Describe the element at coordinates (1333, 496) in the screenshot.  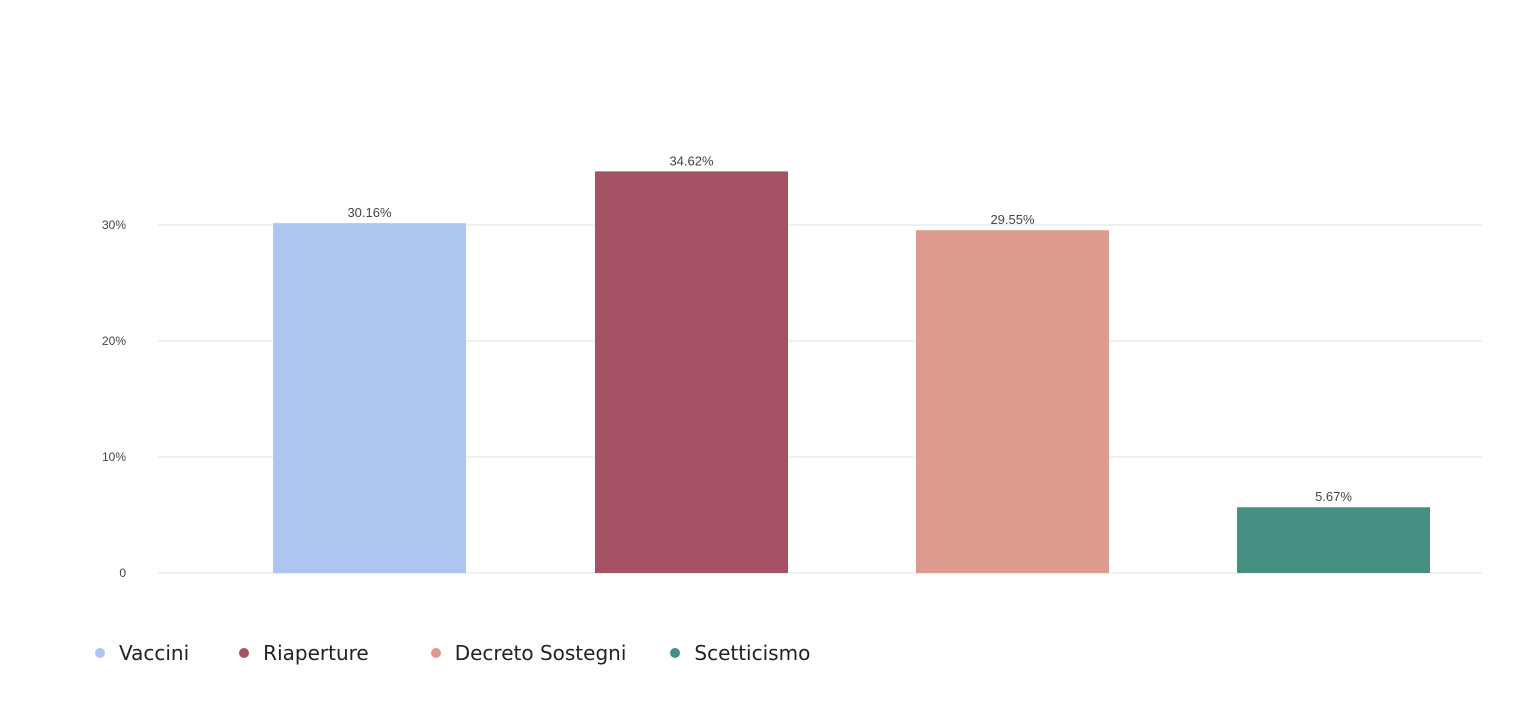
I see `bar-value-label: 5.67%` at that location.